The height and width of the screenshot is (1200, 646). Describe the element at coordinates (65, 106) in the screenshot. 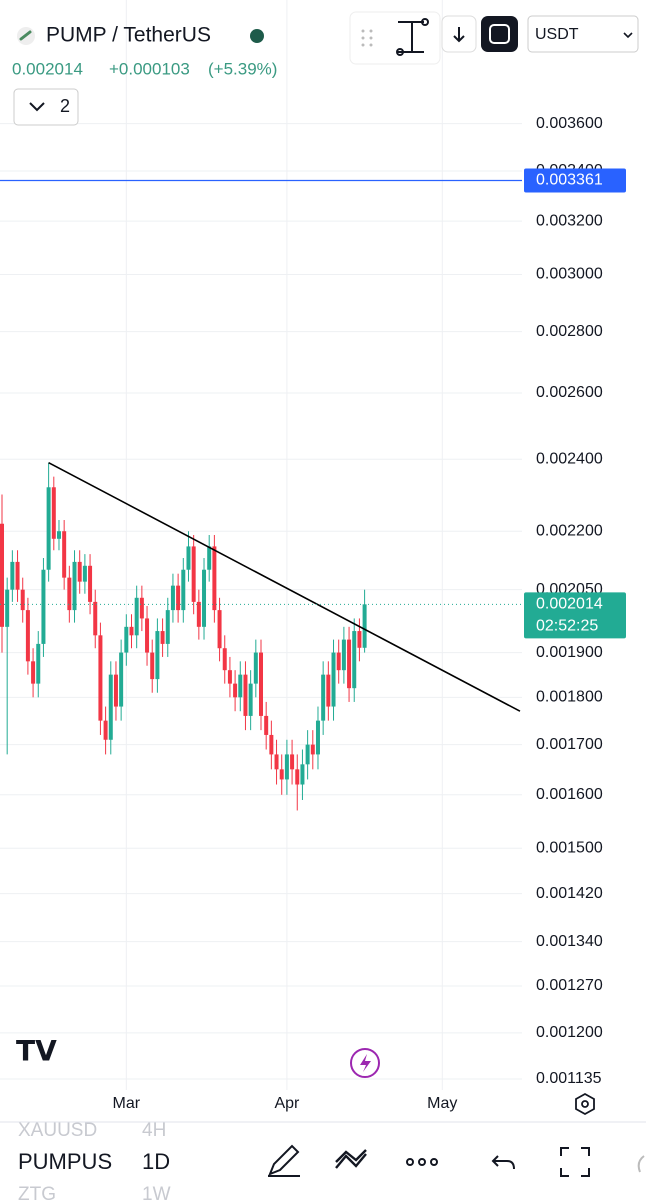

I see `indicators-count: 2` at that location.